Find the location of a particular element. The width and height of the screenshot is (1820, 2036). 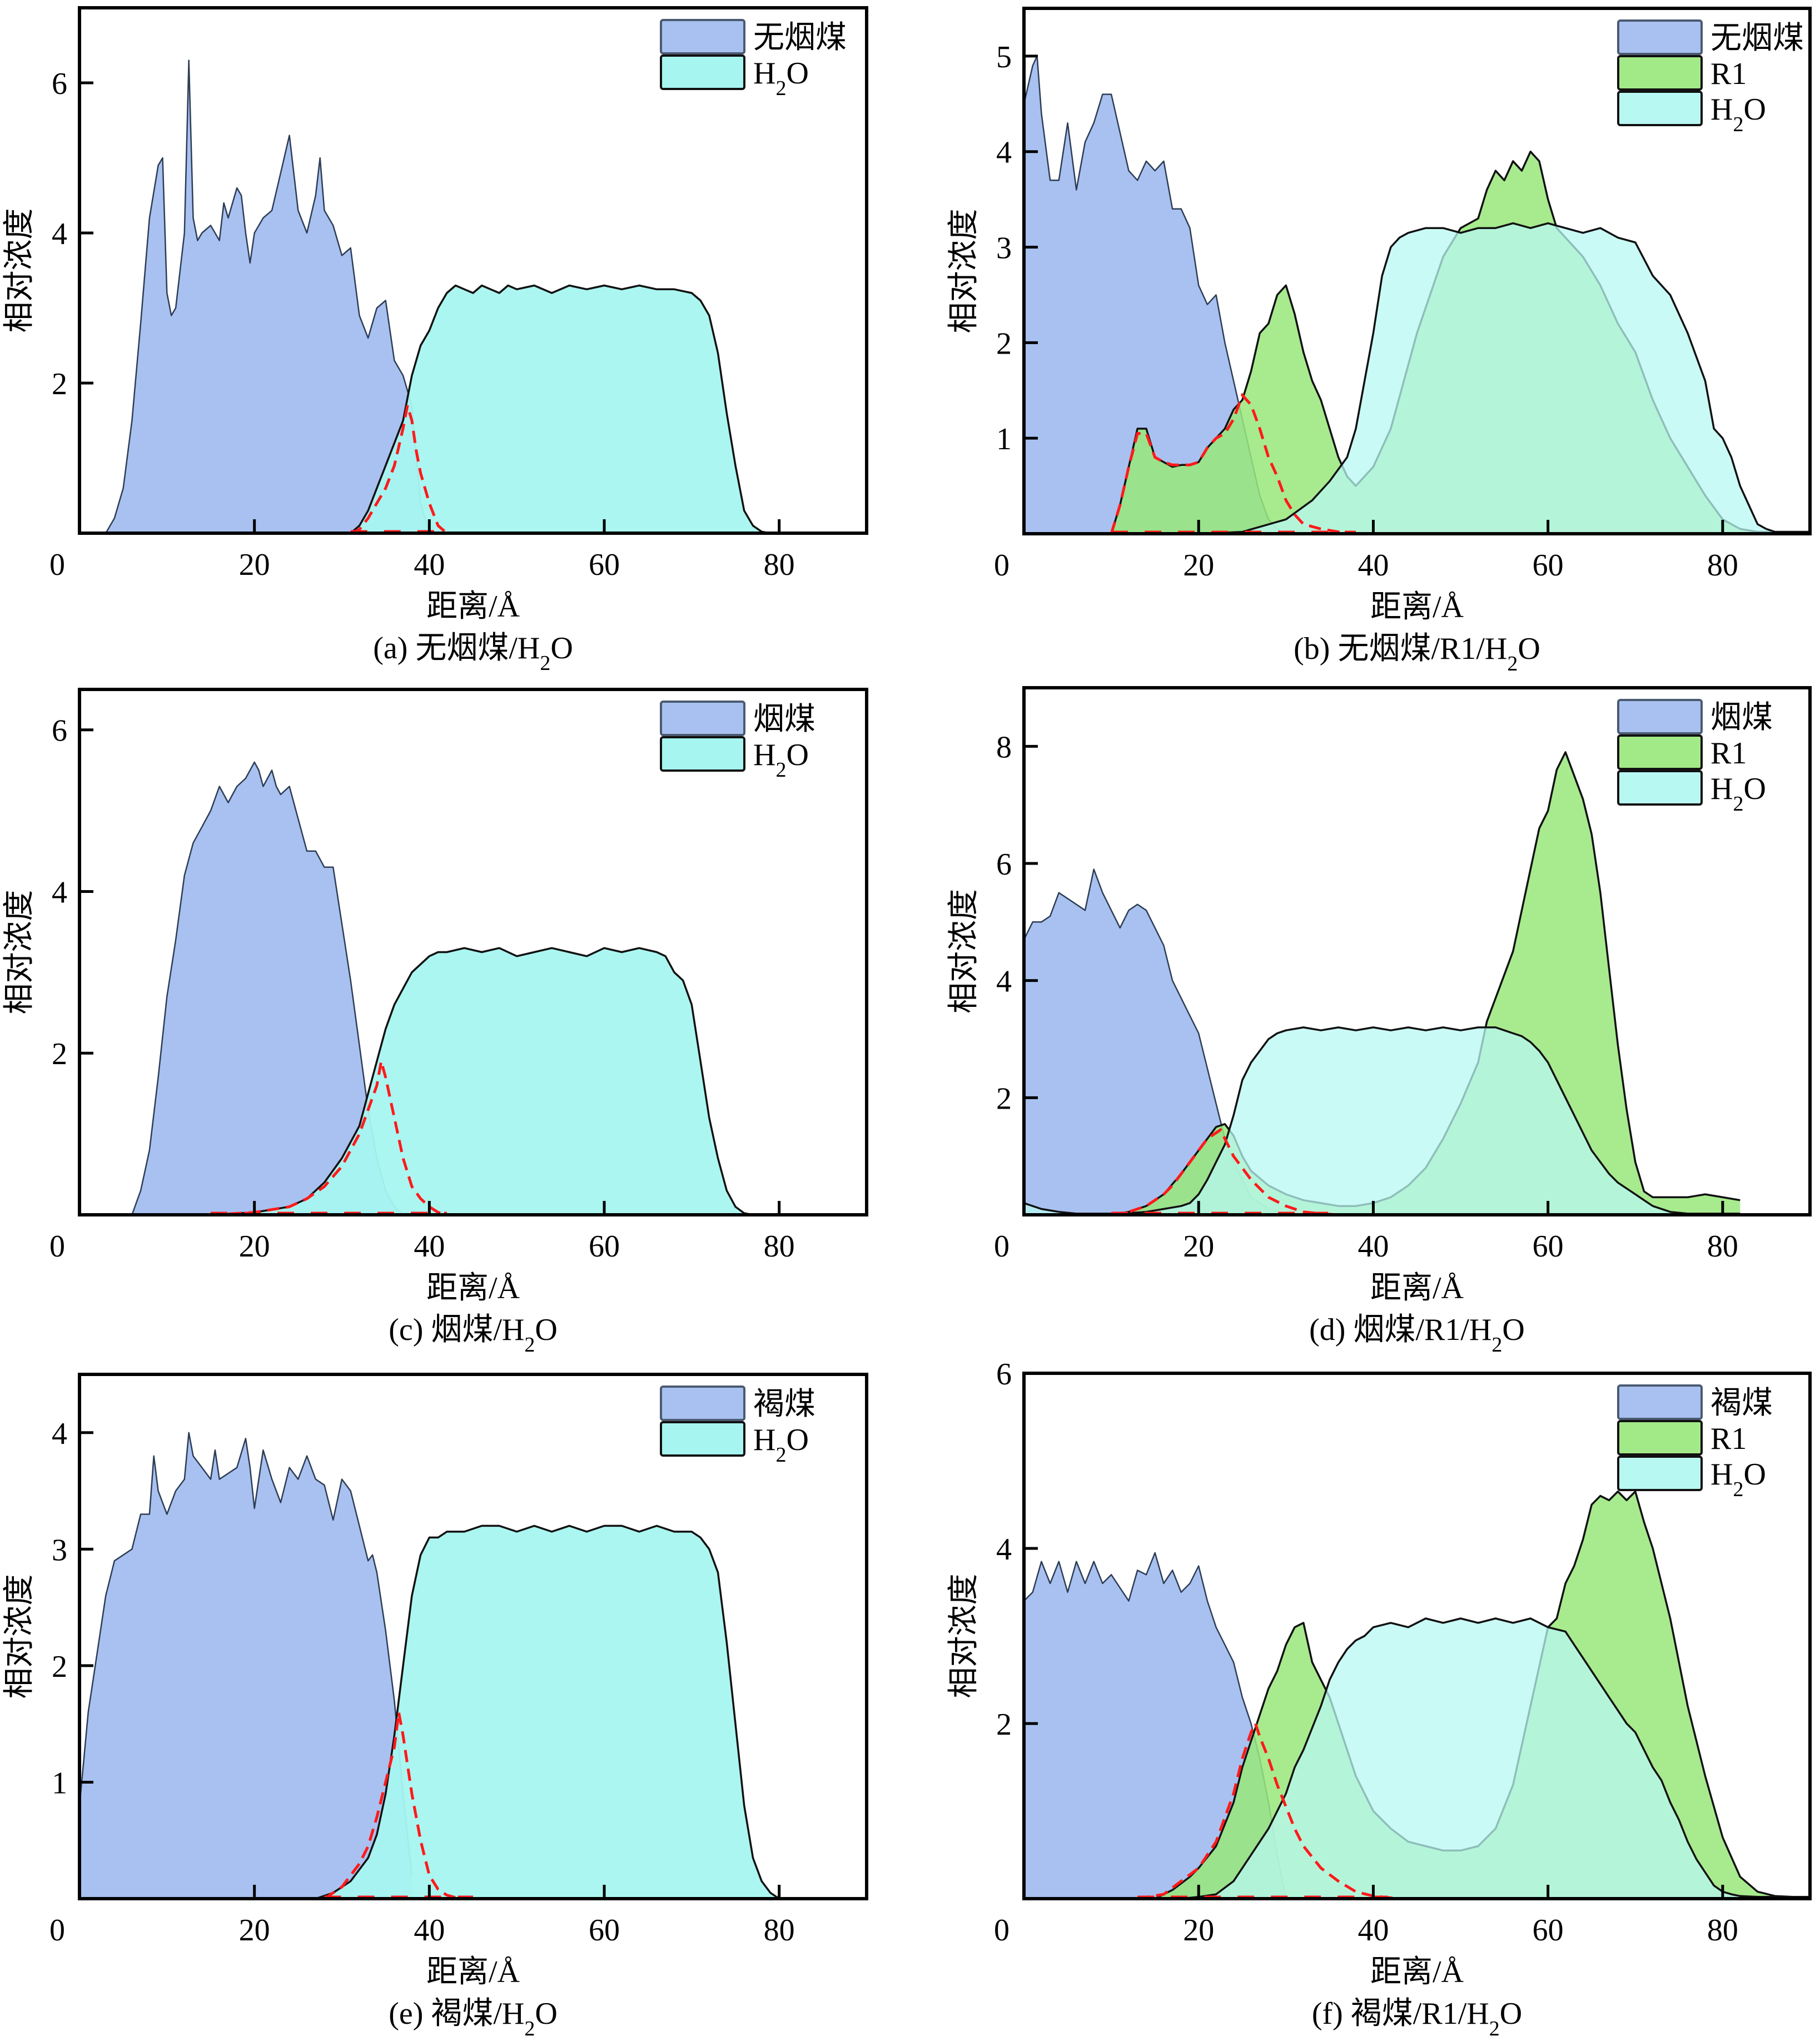

y-tick-label: 3 is located at coordinates (1004, 249).